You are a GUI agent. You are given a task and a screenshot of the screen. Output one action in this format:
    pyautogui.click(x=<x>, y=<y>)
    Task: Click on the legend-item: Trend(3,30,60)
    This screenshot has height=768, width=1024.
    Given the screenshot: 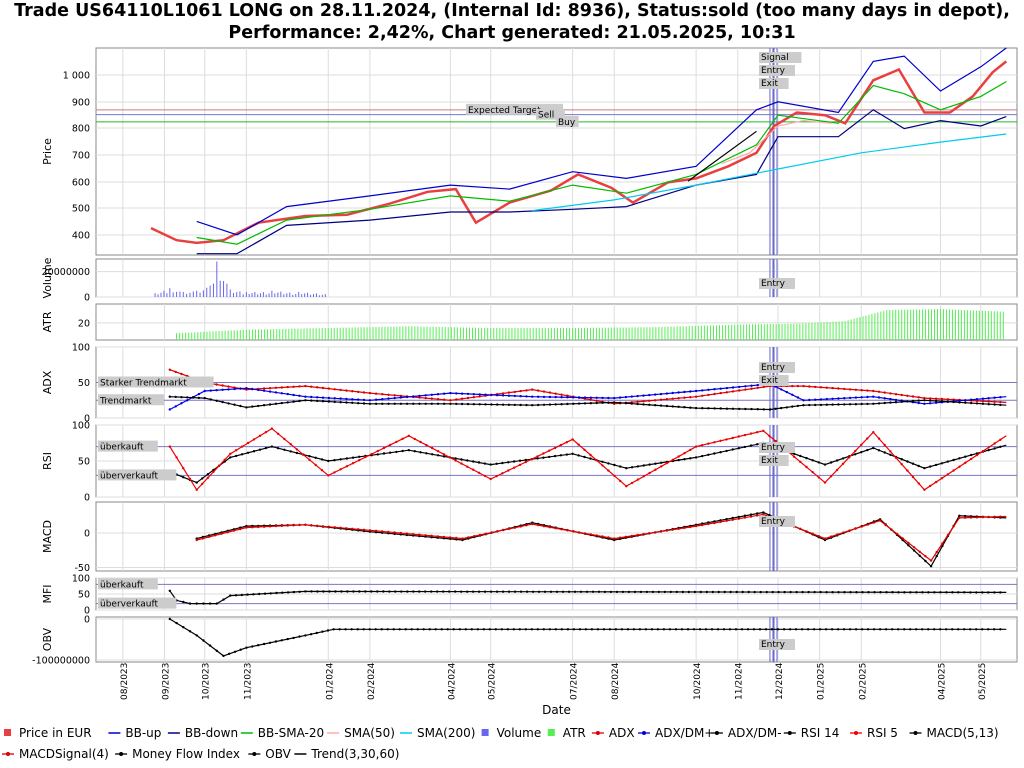 What is the action you would take?
    pyautogui.click(x=346, y=754)
    